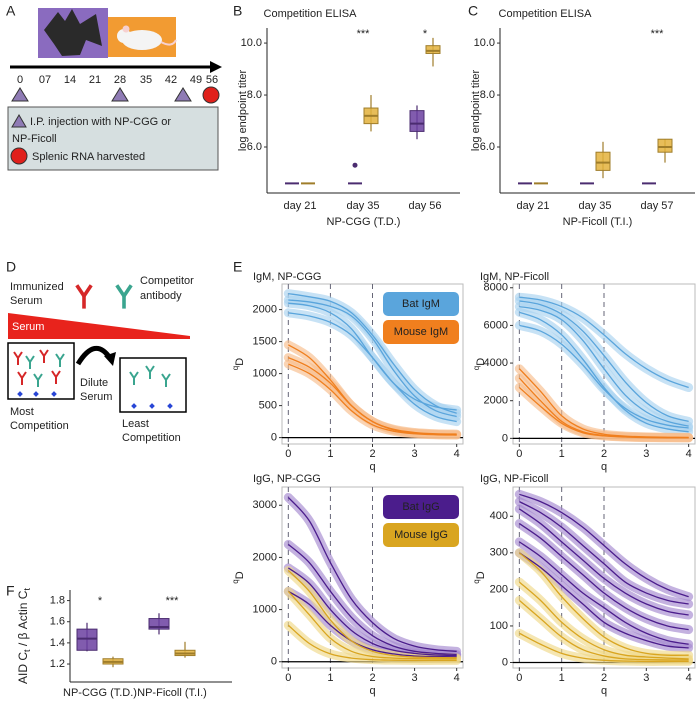 The height and width of the screenshot is (705, 700). I want to click on y-axis-label-part: t, so click(27, 589).